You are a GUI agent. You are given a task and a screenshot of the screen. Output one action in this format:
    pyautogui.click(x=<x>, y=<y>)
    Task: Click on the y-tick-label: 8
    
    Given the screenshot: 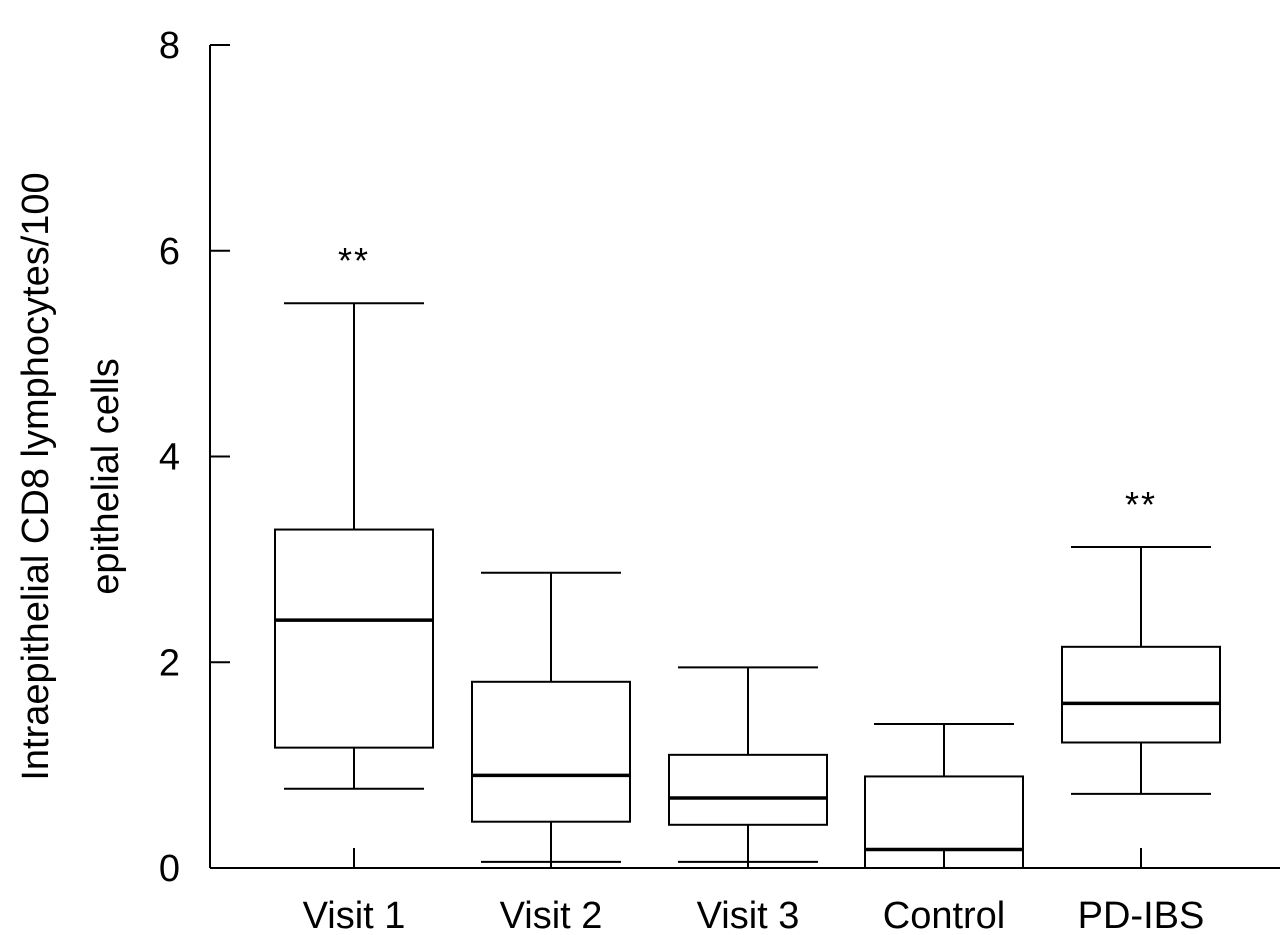 What is the action you would take?
    pyautogui.click(x=169, y=46)
    